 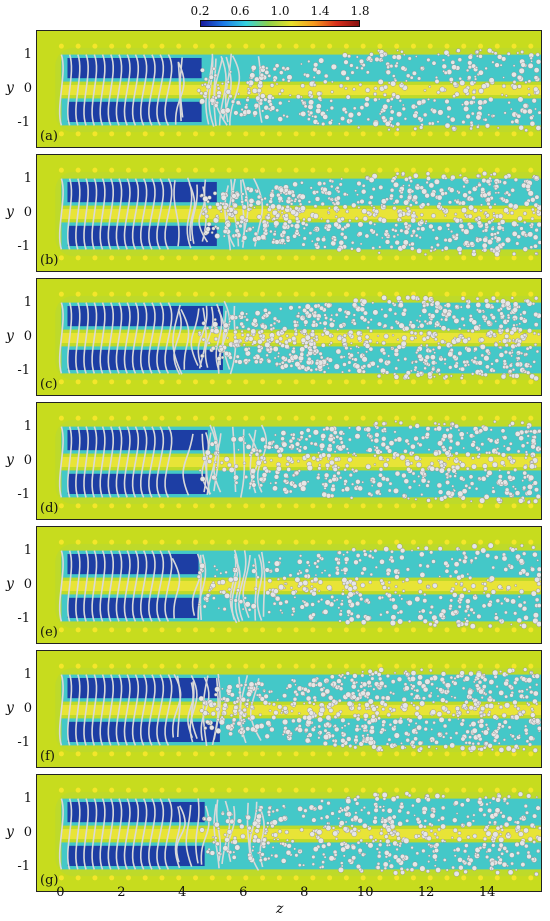 What do you see at coordinates (49, 632) in the screenshot?
I see `panel-letter: (e)` at bounding box center [49, 632].